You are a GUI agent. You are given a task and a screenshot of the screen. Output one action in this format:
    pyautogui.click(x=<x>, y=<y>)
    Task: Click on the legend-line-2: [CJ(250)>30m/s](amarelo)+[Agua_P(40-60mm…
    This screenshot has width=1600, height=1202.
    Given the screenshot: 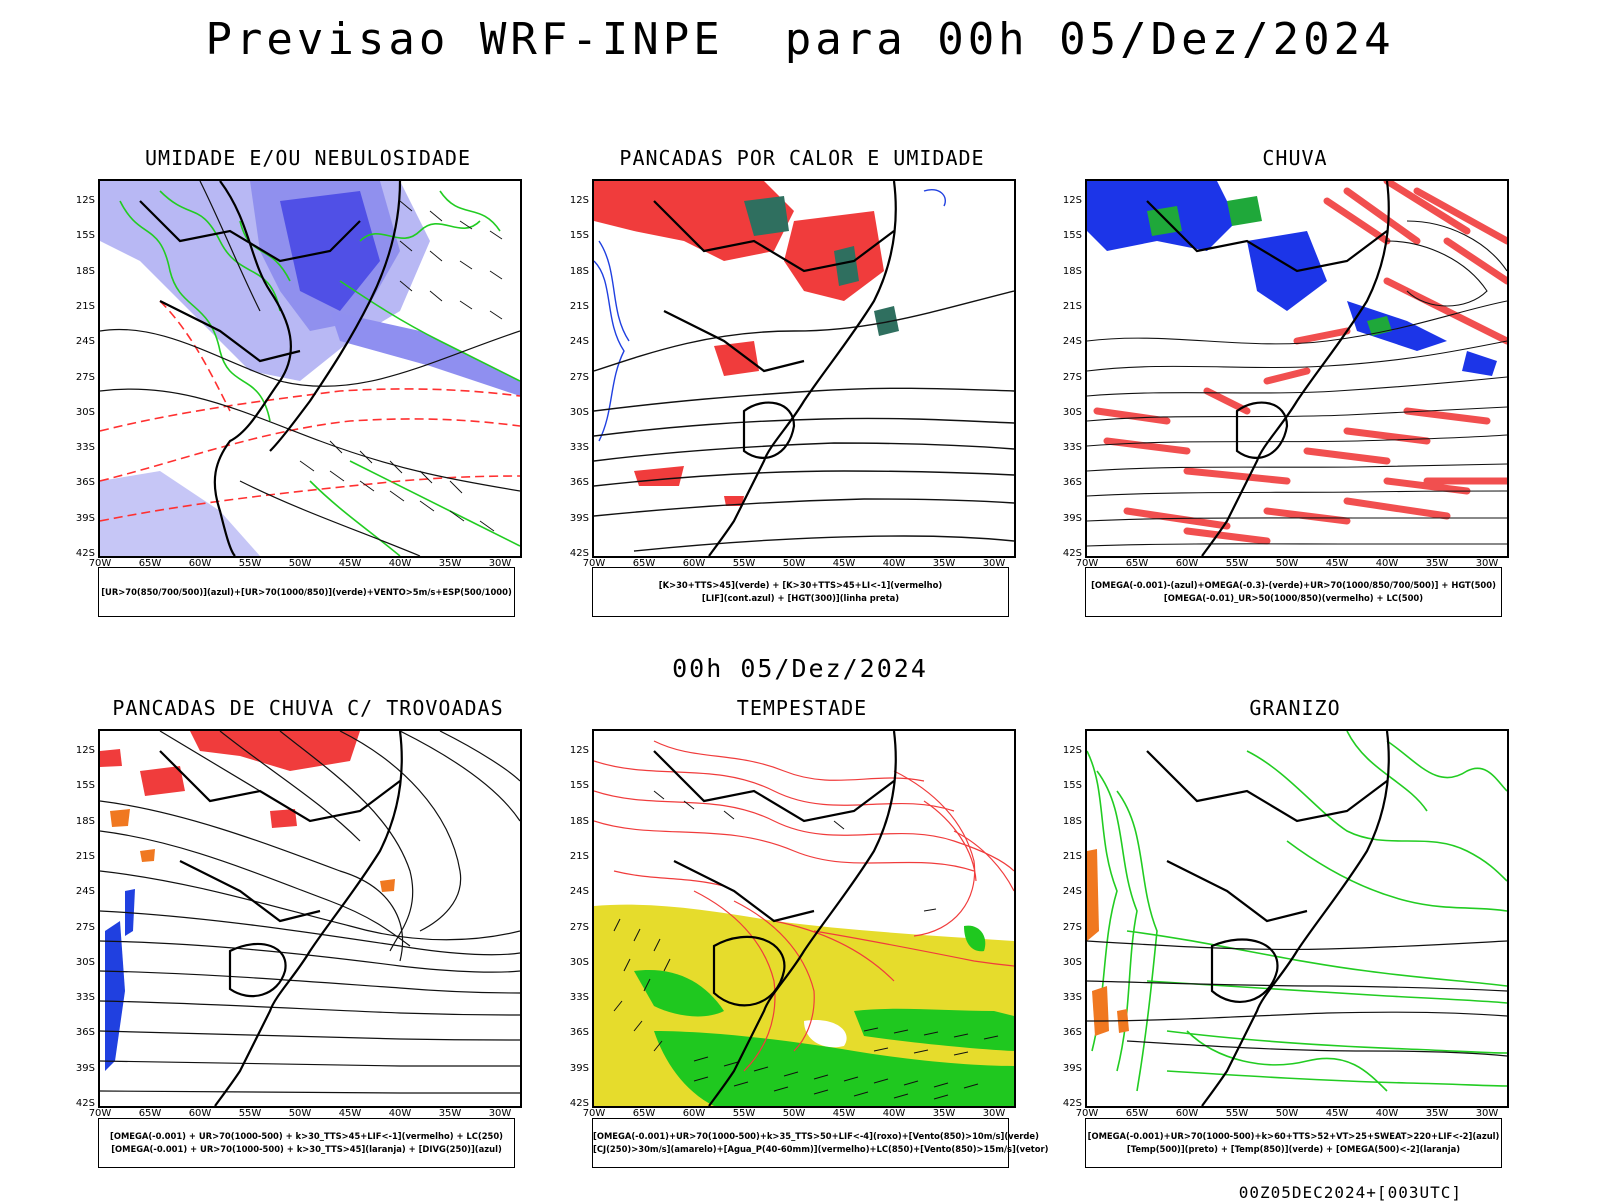 What is the action you would take?
    pyautogui.click(x=821, y=1149)
    